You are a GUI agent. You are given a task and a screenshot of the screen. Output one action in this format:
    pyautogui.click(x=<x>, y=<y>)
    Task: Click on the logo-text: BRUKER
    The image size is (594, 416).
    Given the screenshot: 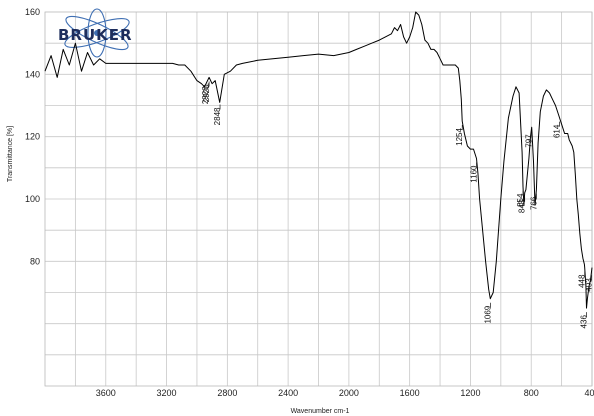 What is the action you would take?
    pyautogui.click(x=95, y=35)
    